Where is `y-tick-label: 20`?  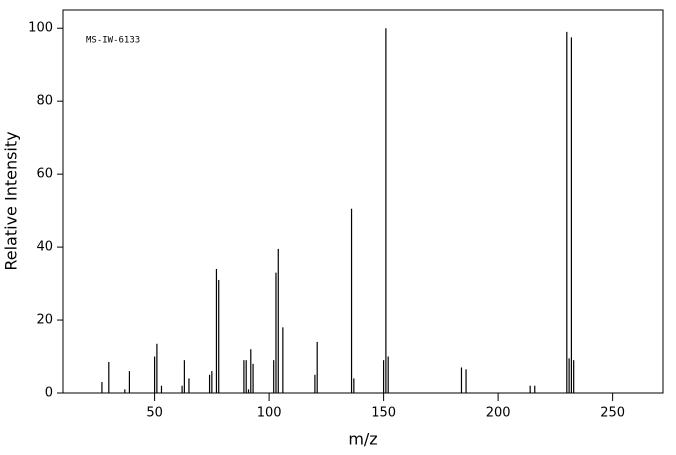 y-tick-label: 20 is located at coordinates (44, 320).